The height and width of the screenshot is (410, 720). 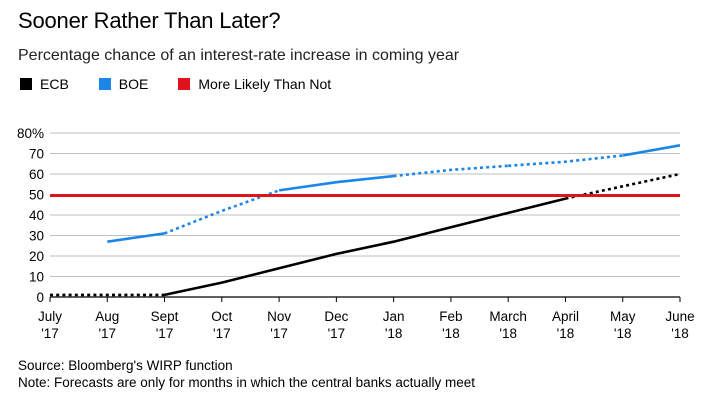 I want to click on legend-swatch-ecb, so click(x=26, y=84).